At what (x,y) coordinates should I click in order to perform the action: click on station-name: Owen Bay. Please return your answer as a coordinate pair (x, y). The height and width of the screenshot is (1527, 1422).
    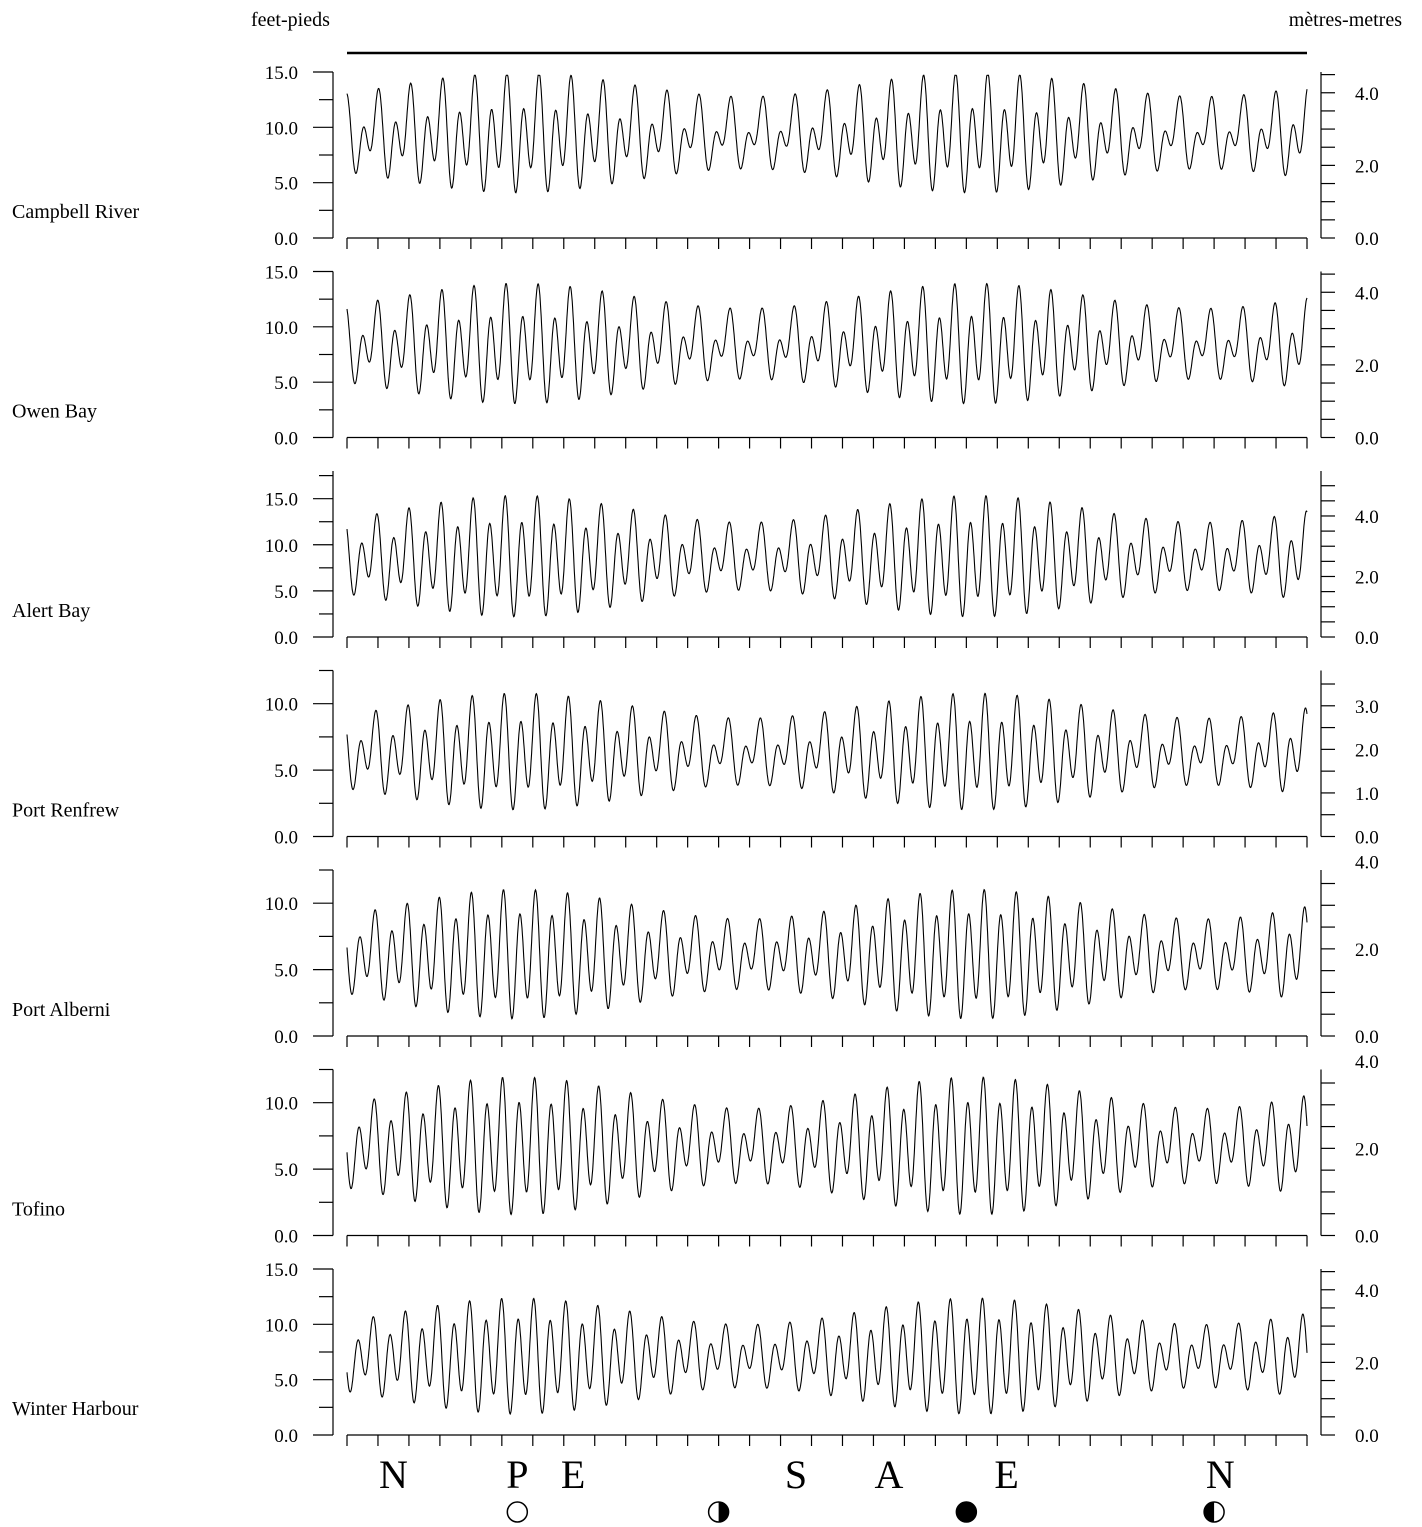
    Looking at the image, I should click on (54, 412).